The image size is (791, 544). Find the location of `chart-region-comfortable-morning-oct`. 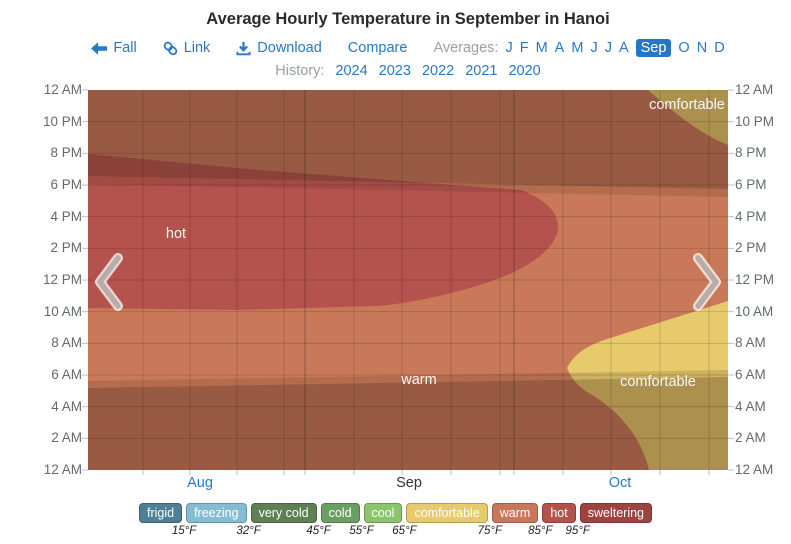

chart-region-comfortable-morning-oct is located at coordinates (647, 385).